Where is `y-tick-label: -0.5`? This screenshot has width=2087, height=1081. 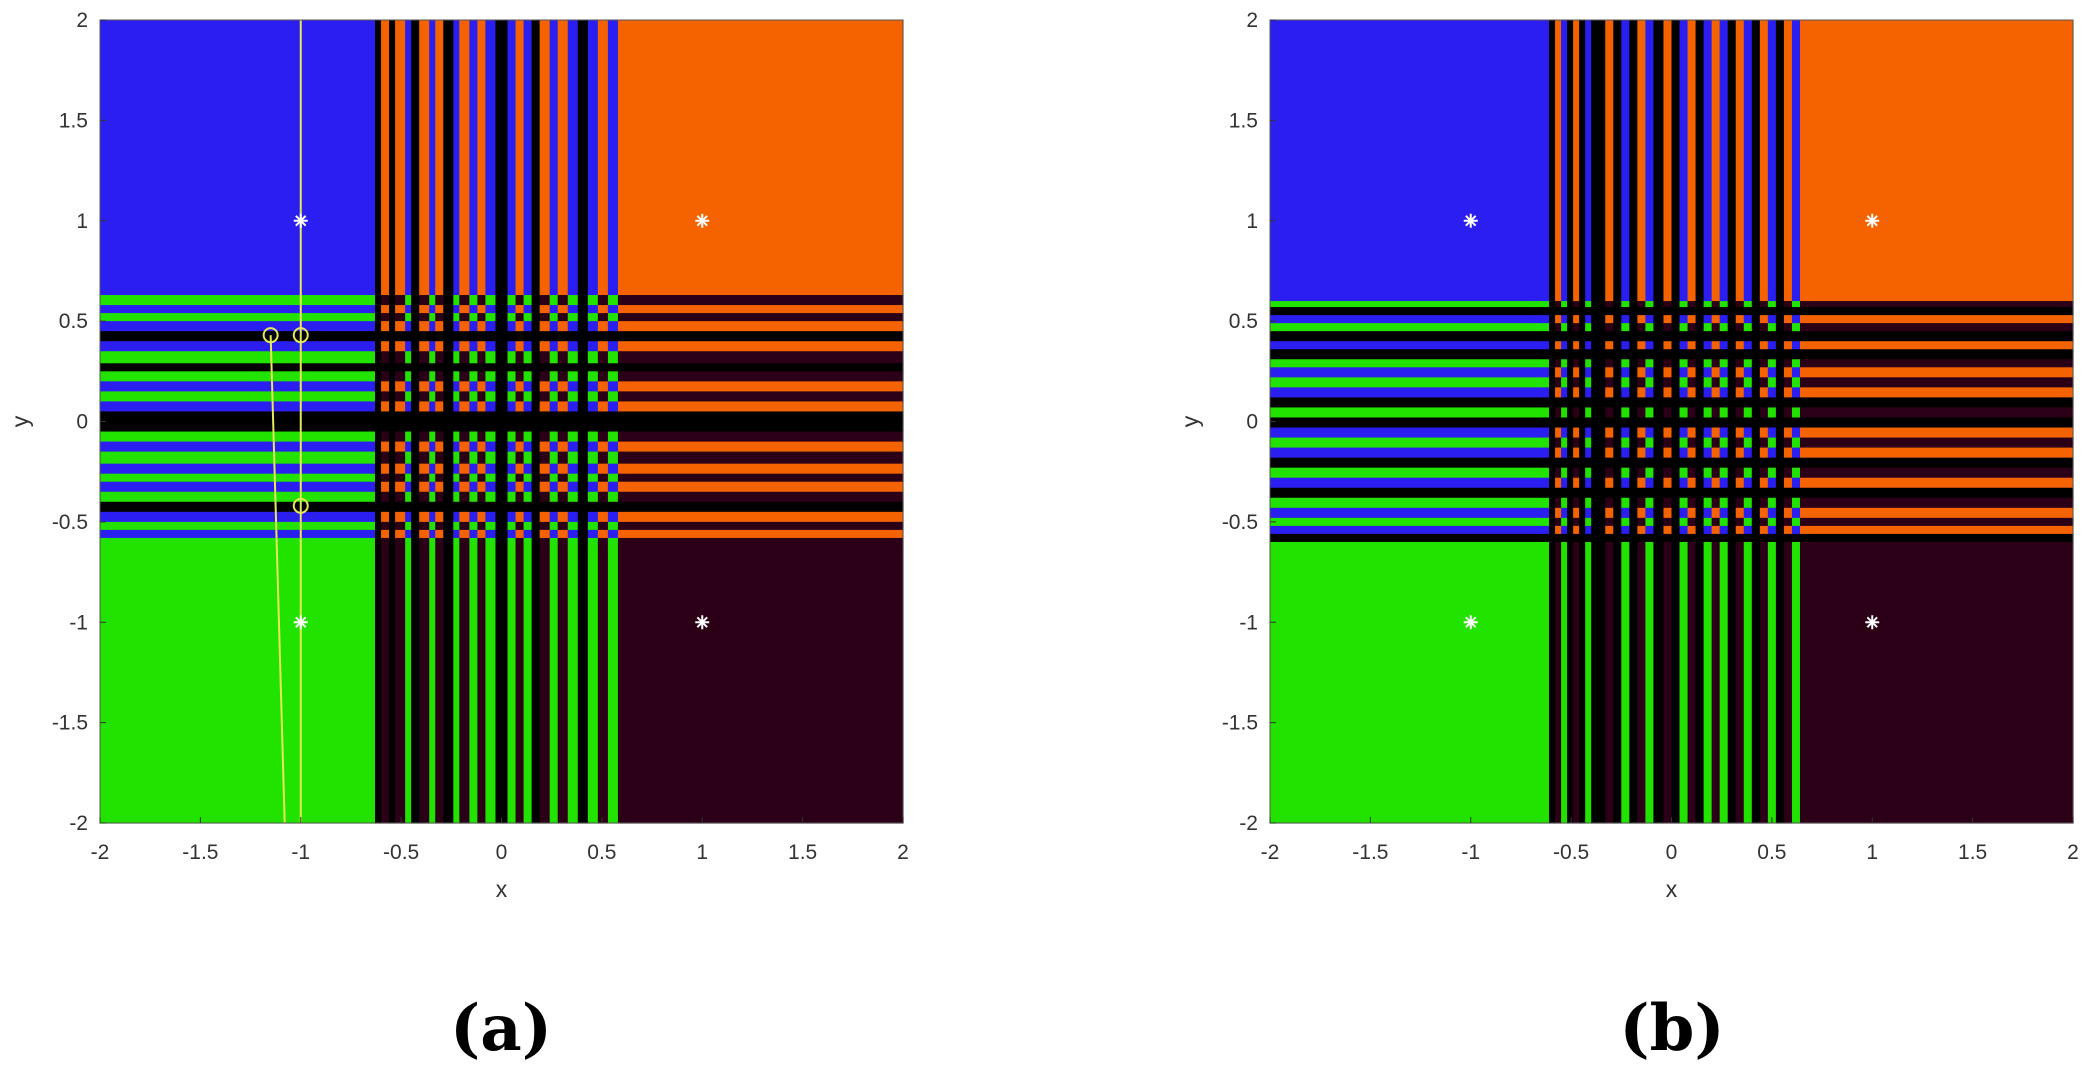 y-tick-label: -0.5 is located at coordinates (70, 522).